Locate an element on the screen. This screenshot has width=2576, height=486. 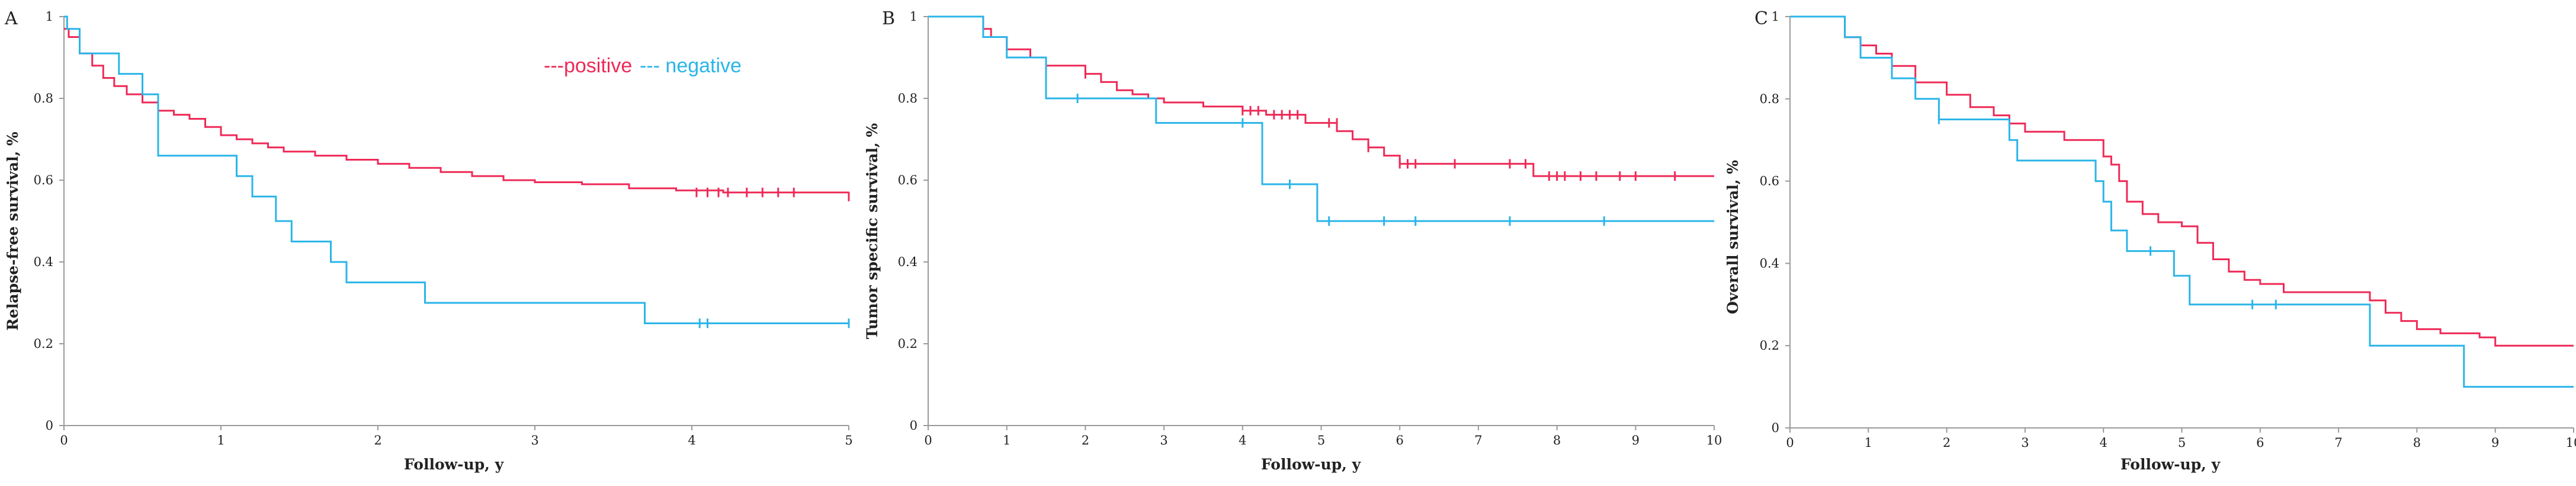
panel-b-y-tick-label: 1 is located at coordinates (914, 16).